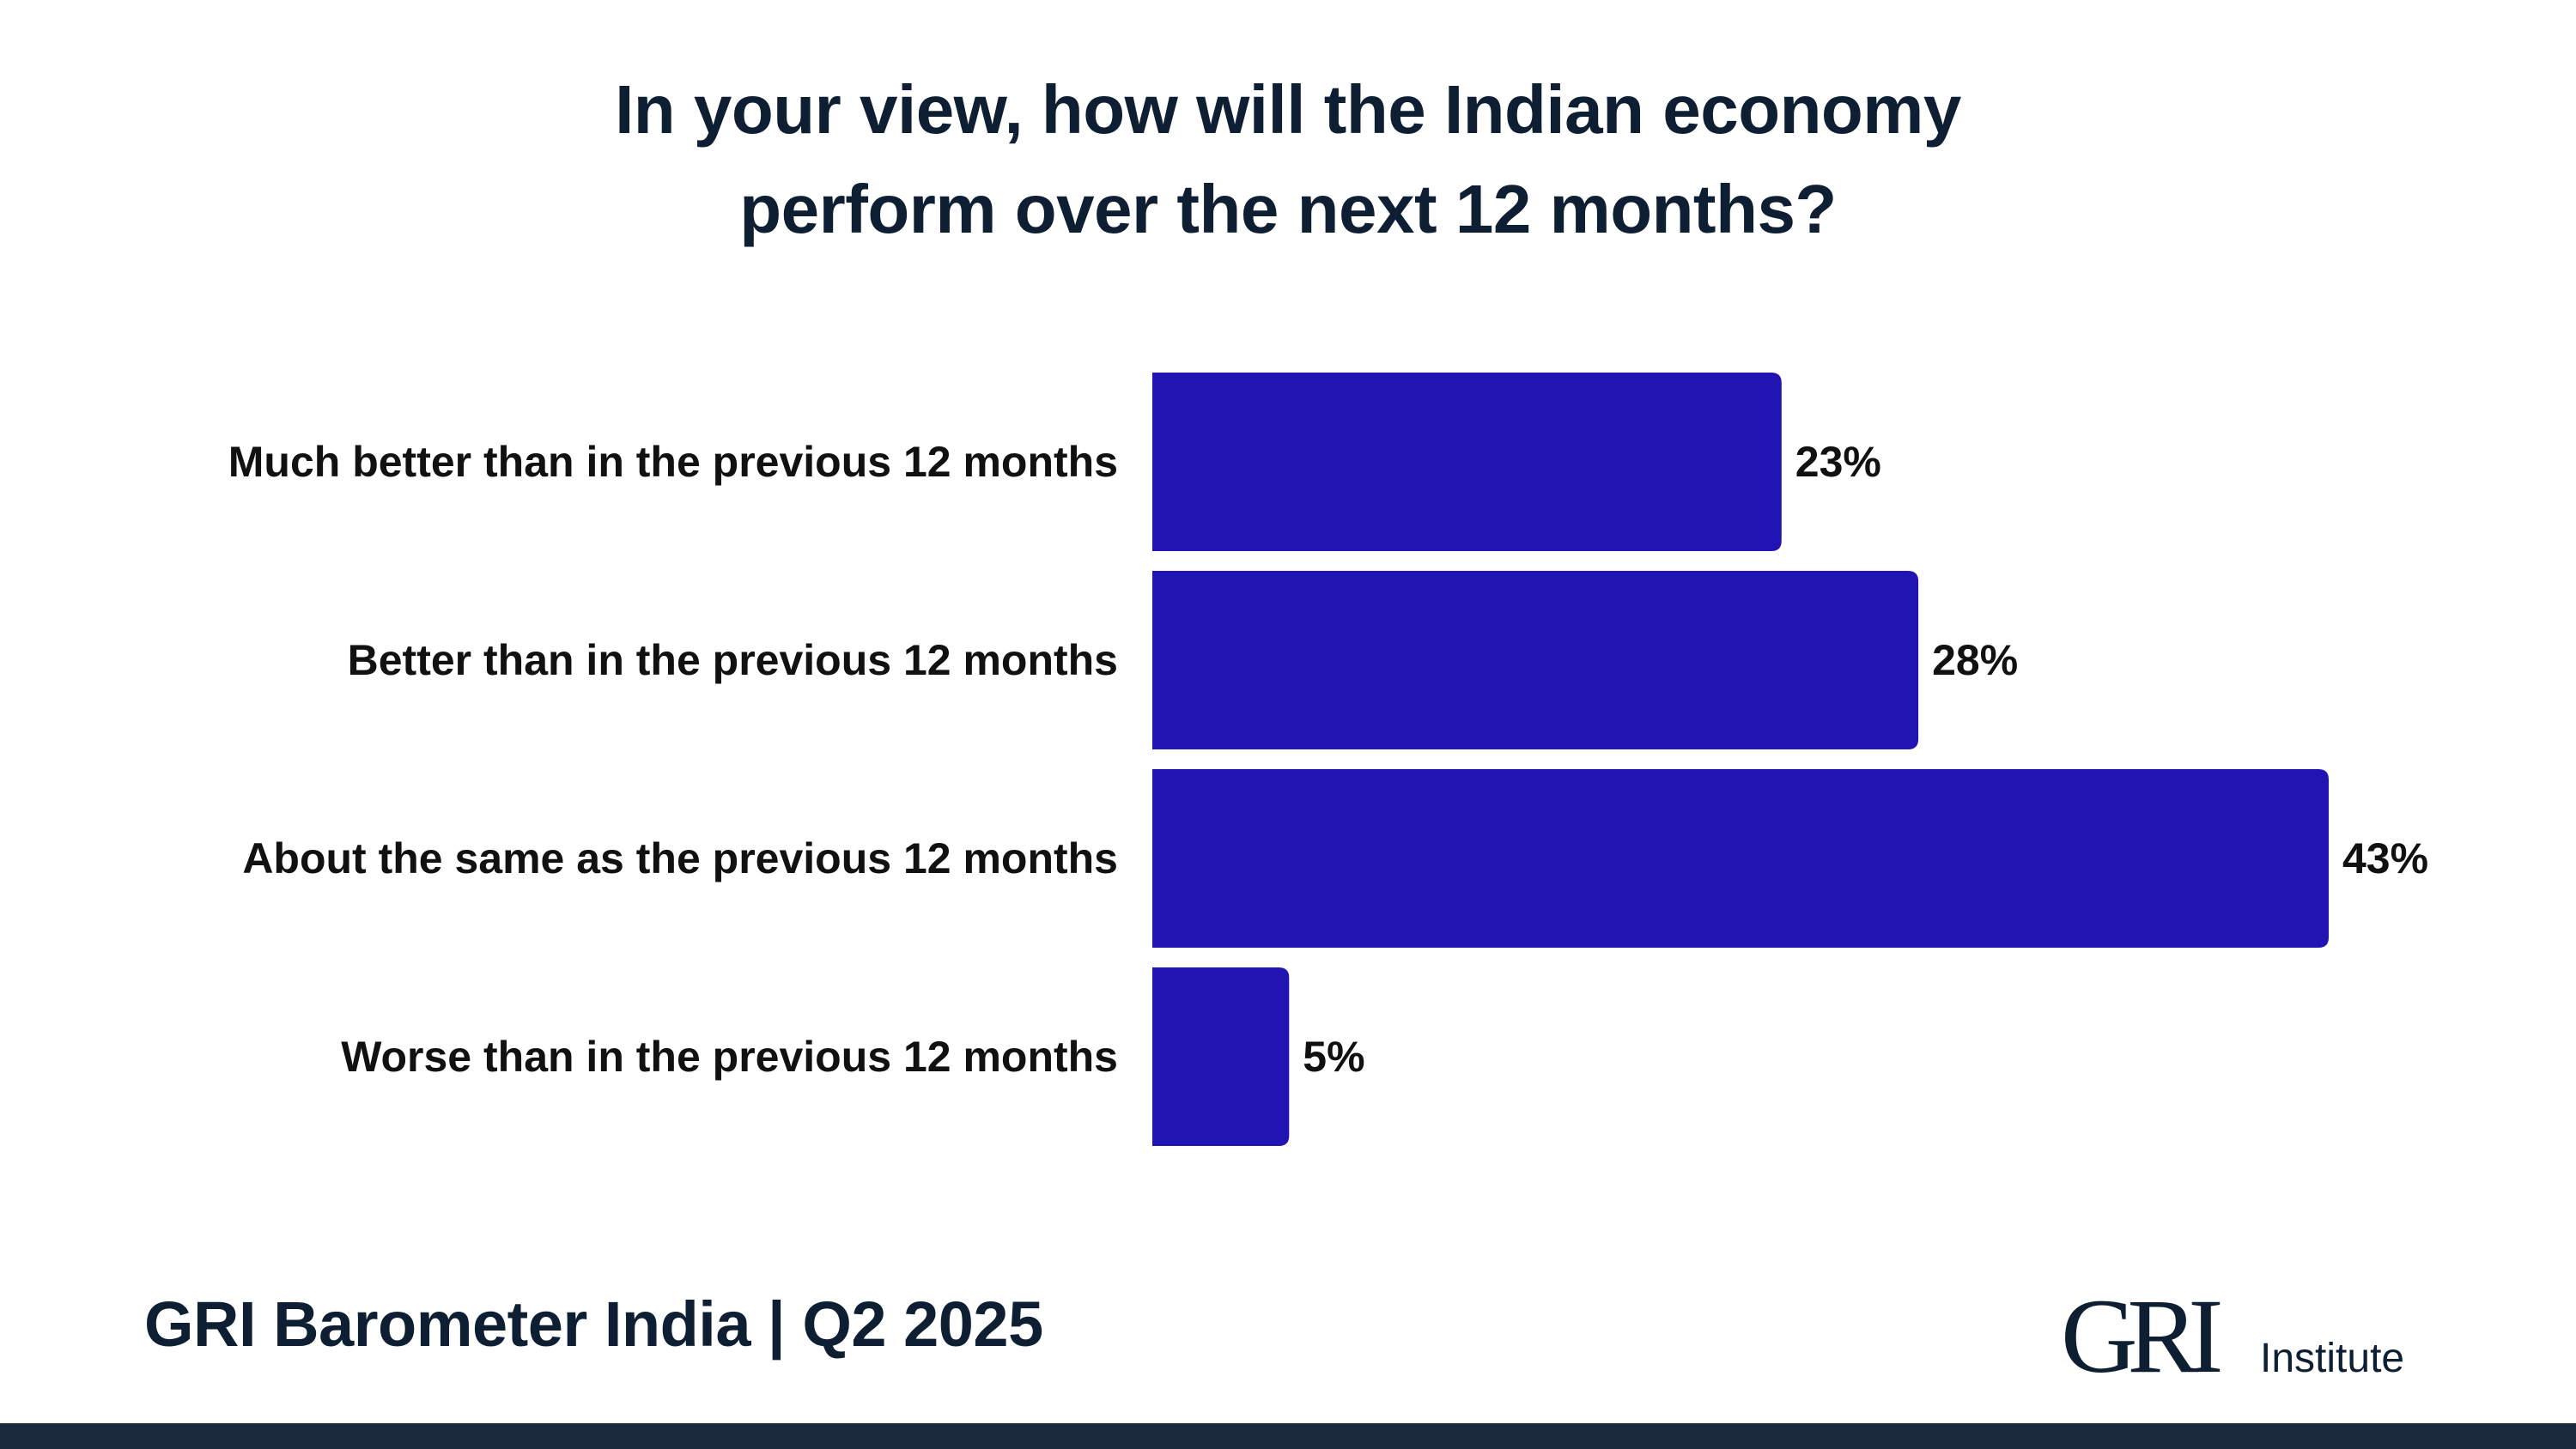 The height and width of the screenshot is (1449, 2576). Describe the element at coordinates (1334, 1057) in the screenshot. I see `value-label-4: 5%` at that location.